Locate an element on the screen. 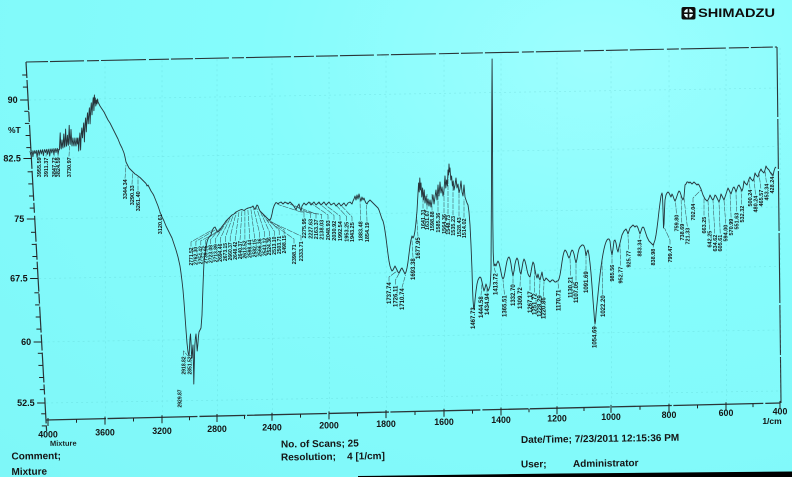  svg-text: 2851.52 is located at coordinates (190, 365).